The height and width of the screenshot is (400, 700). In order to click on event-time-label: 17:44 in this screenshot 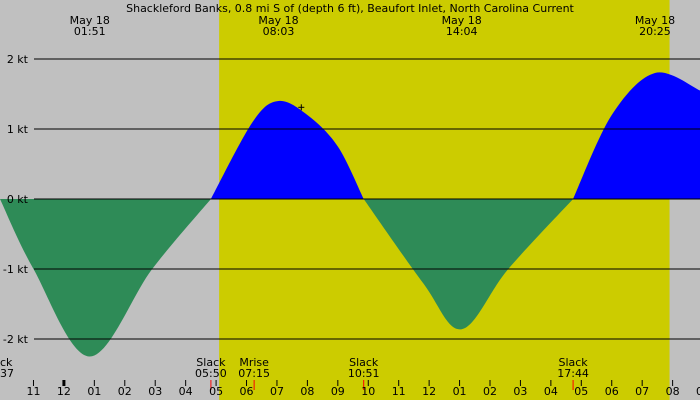, I will do `click(573, 373)`.